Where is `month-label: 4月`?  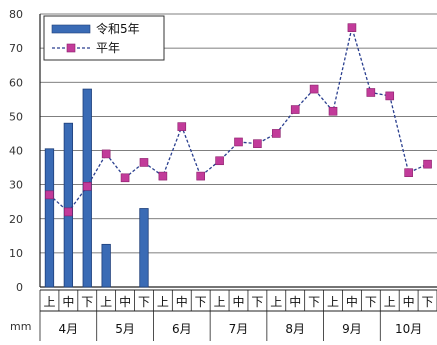
month-label: 4月 is located at coordinates (69, 329).